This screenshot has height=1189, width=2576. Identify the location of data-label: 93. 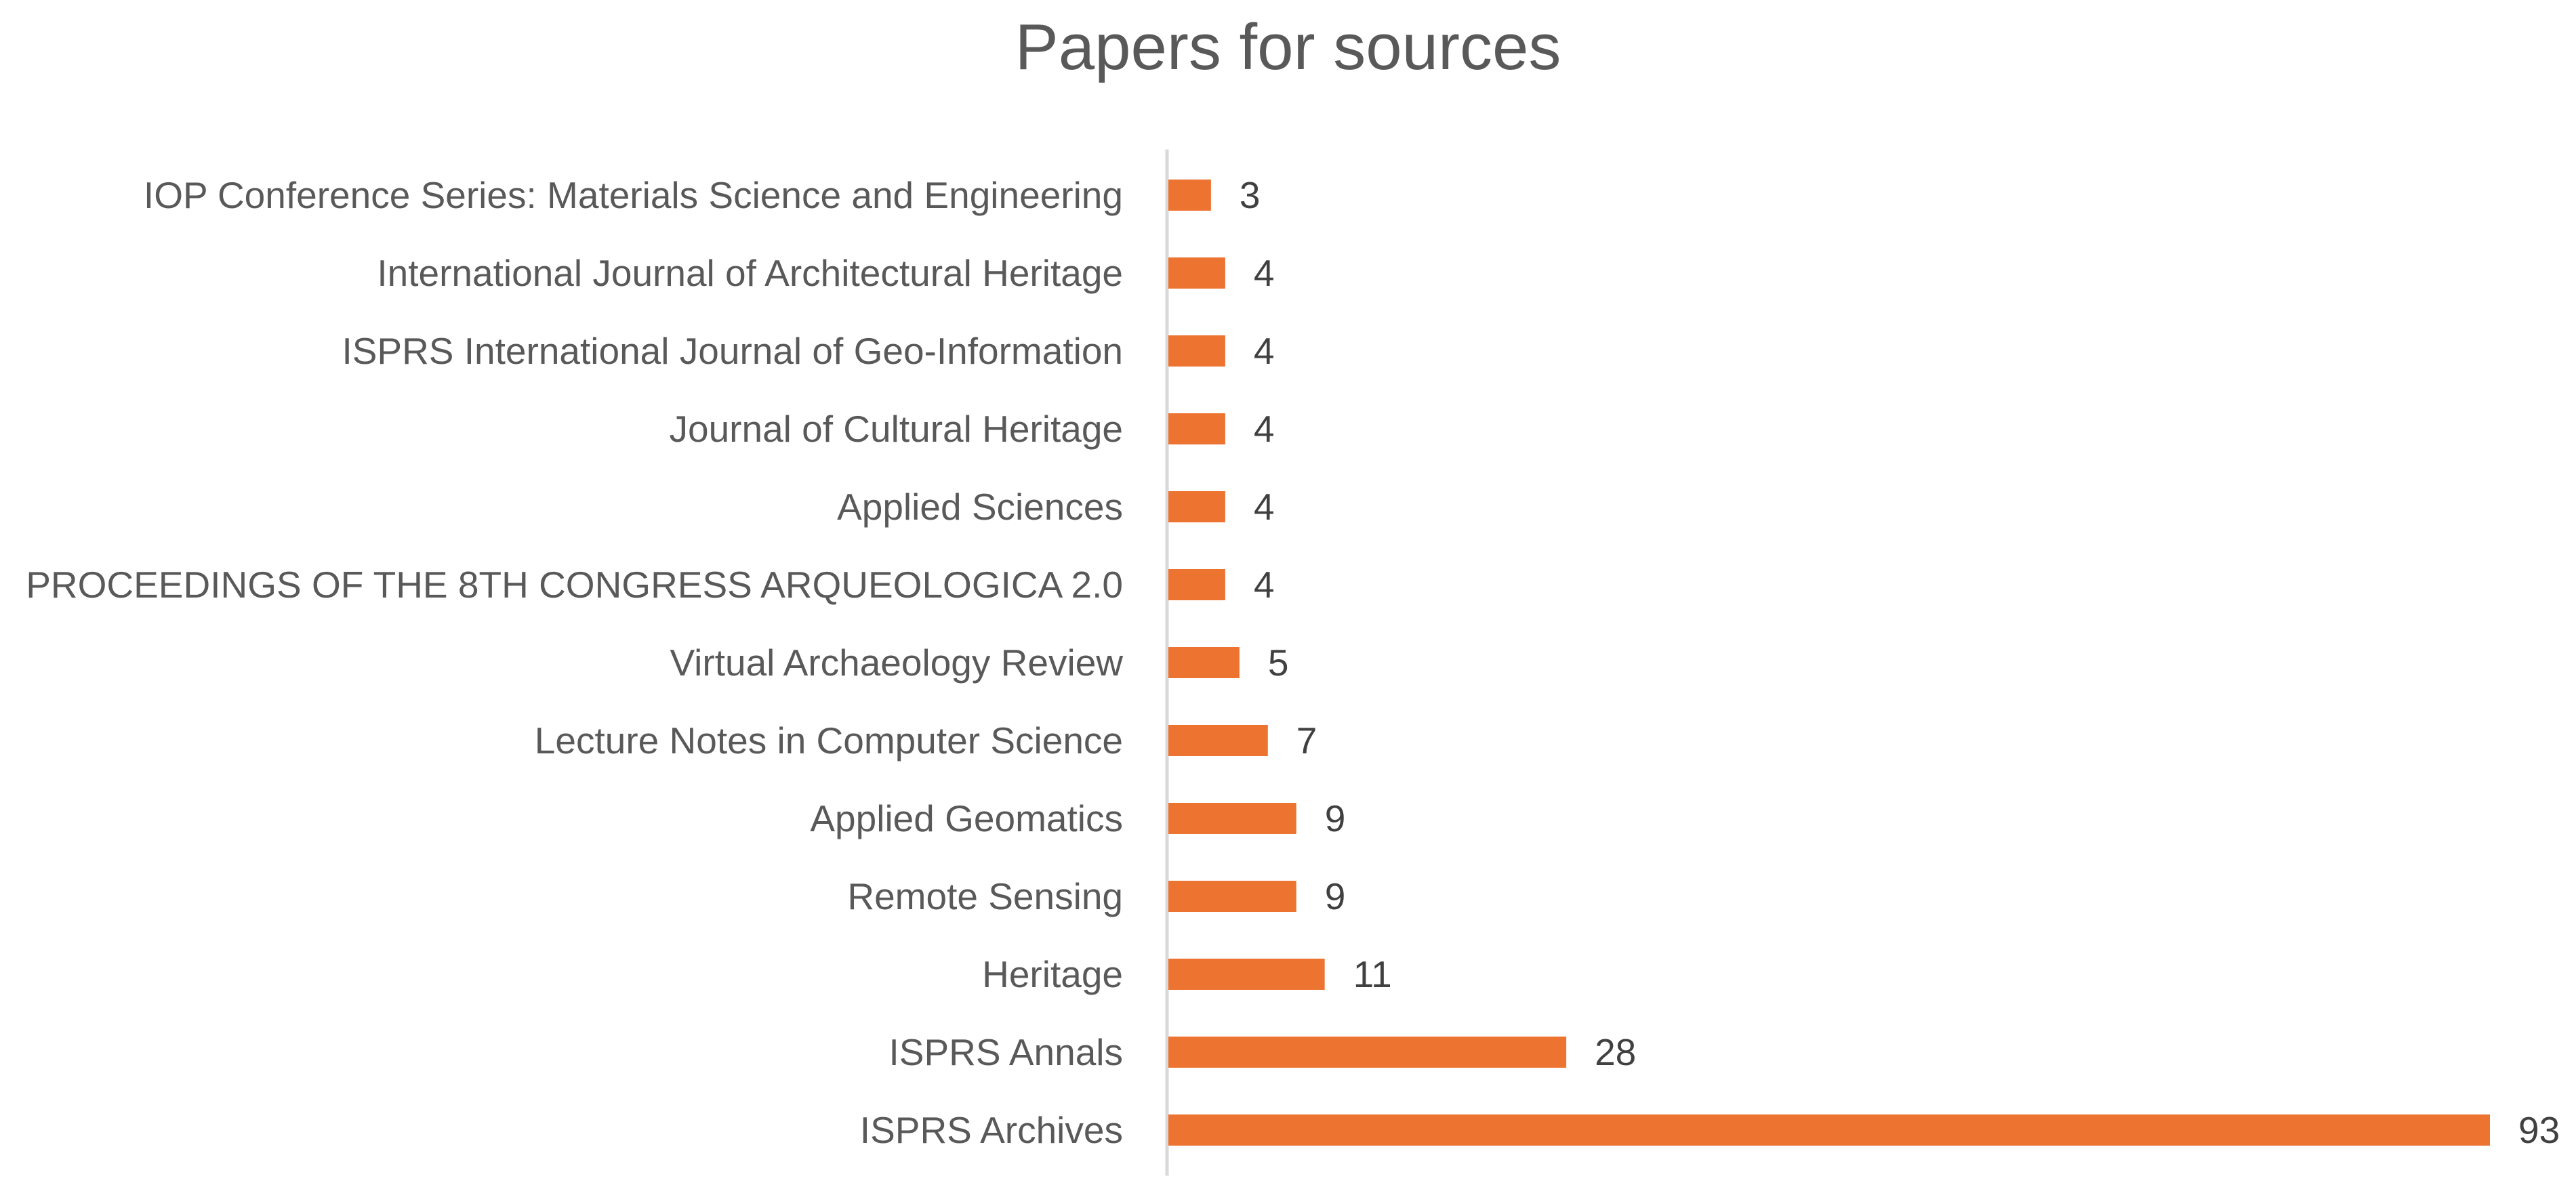
(2539, 1130).